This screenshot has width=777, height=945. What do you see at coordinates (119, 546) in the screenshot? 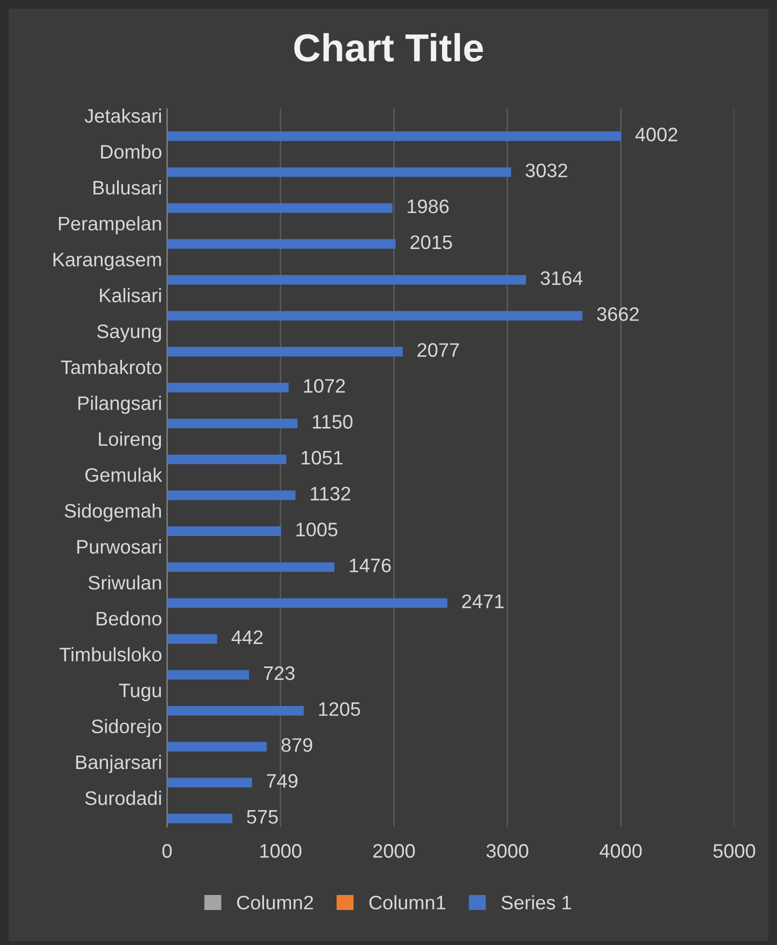
I see `y-tick-label: Purwosari` at bounding box center [119, 546].